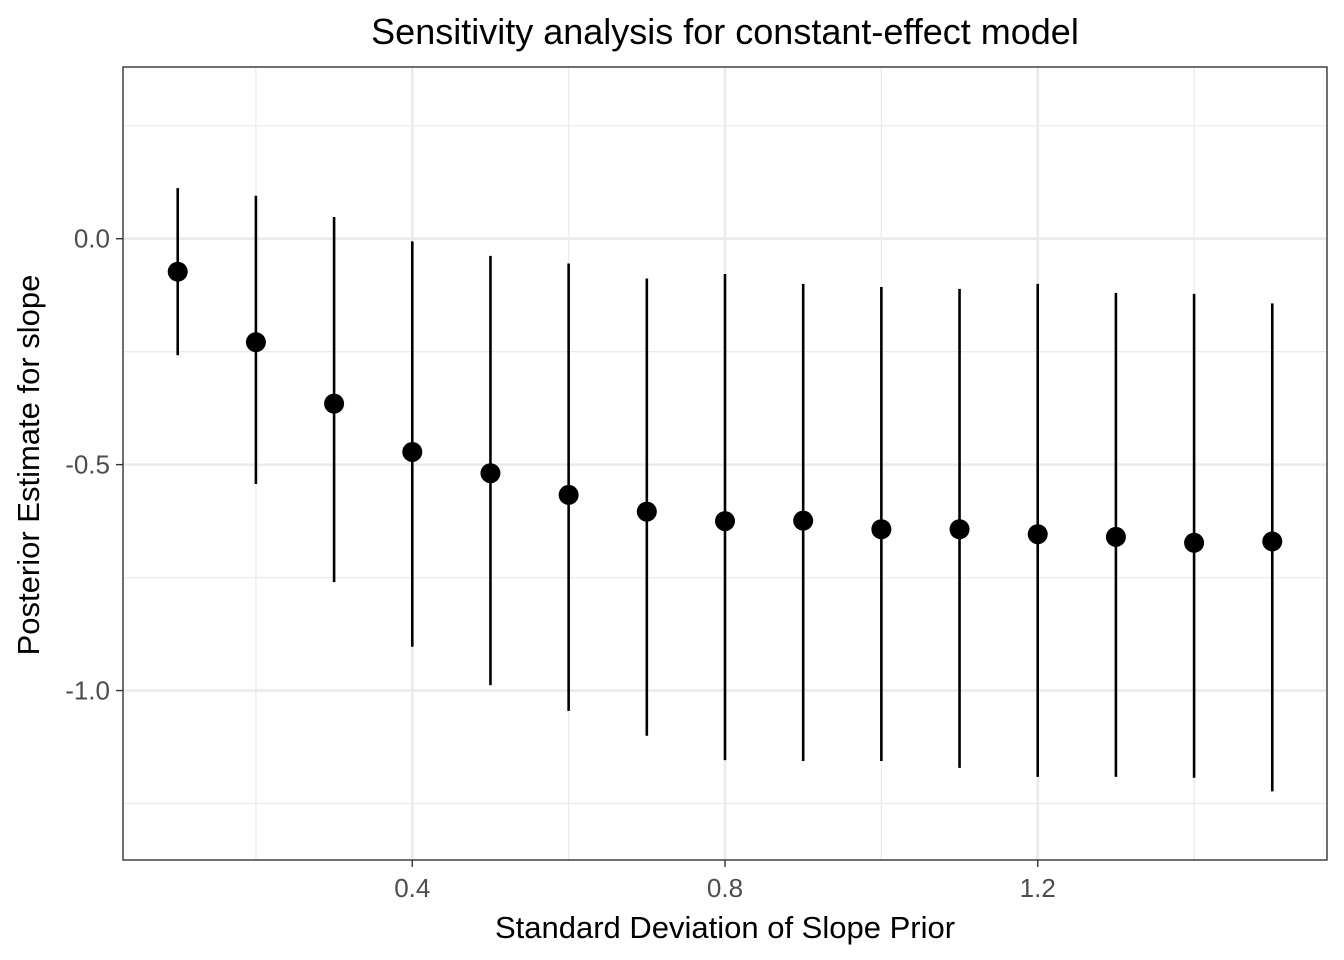 The width and height of the screenshot is (1344, 960). What do you see at coordinates (87, 691) in the screenshot?
I see `y-tick-label: -1.0` at bounding box center [87, 691].